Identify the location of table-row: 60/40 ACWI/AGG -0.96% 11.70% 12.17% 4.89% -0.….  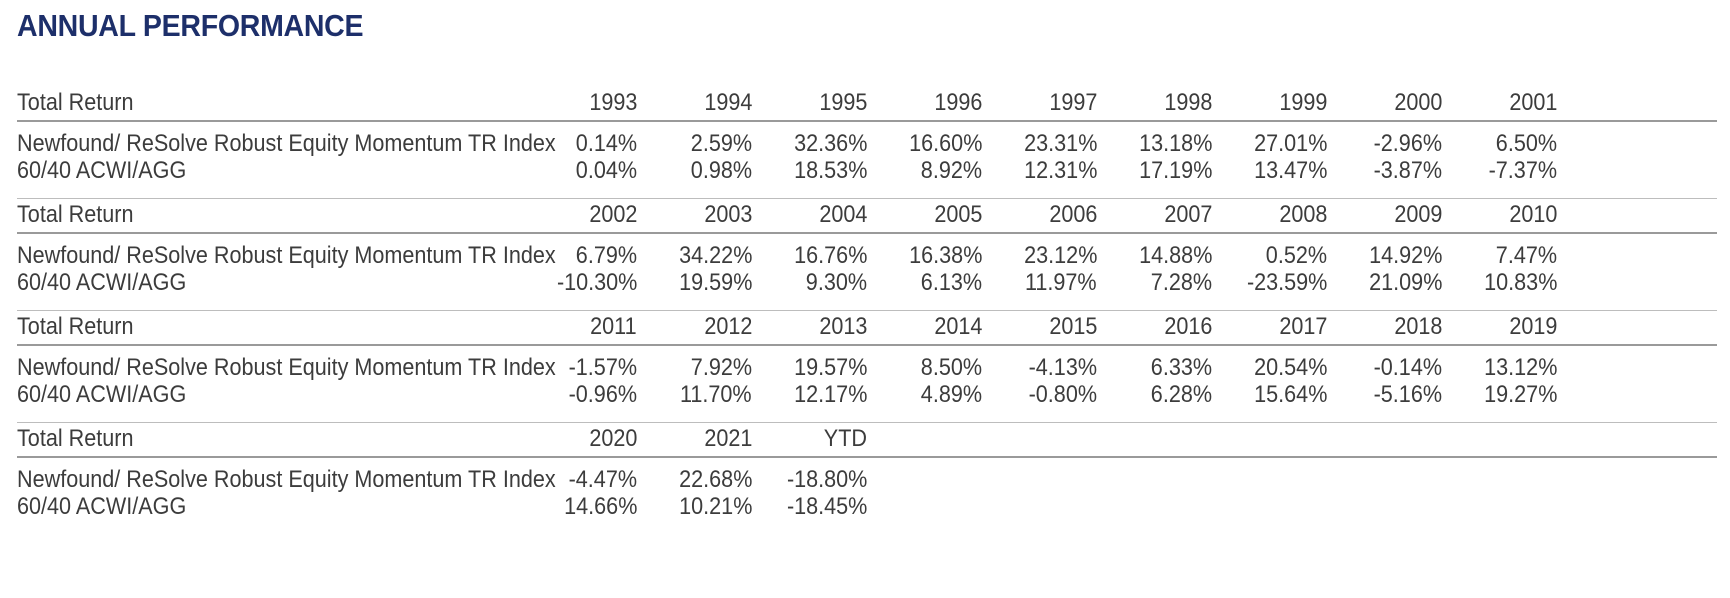
(867, 395).